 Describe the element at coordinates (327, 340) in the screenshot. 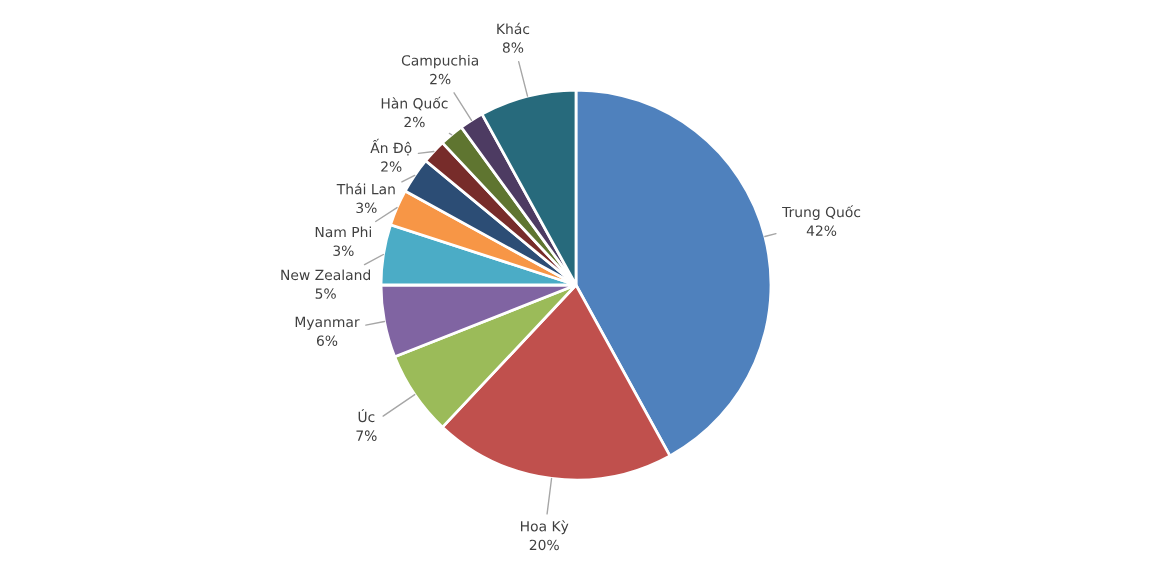

I see `data-label: 6%` at that location.